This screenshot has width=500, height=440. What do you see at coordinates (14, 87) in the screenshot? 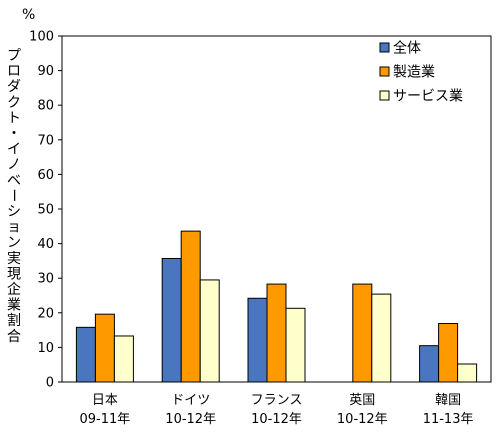
I see `y-axis-label-char: ダ` at bounding box center [14, 87].